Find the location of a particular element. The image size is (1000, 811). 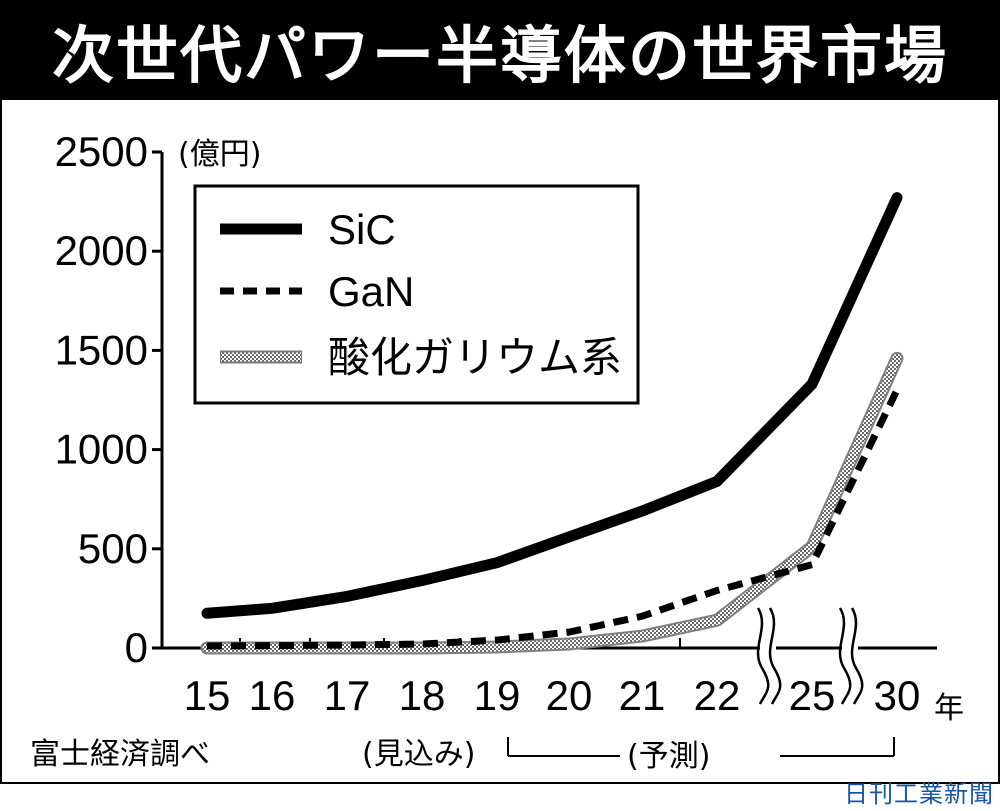

x-tick-label: 22 is located at coordinates (717, 695).